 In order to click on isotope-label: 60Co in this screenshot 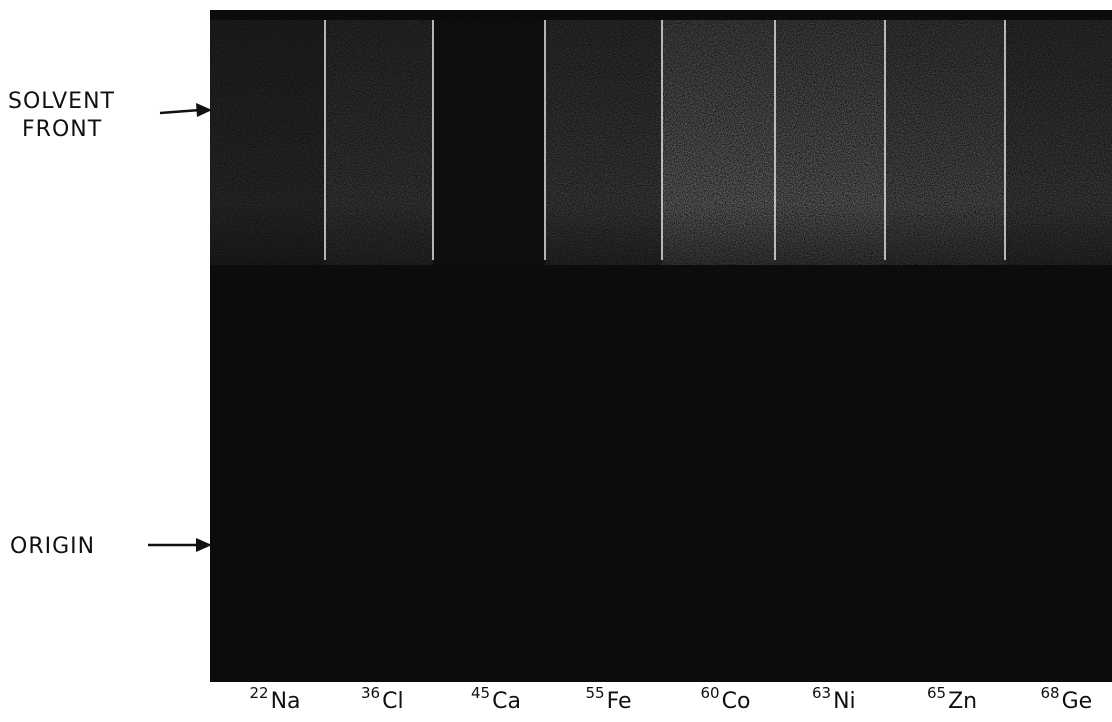, I will do `click(726, 699)`.